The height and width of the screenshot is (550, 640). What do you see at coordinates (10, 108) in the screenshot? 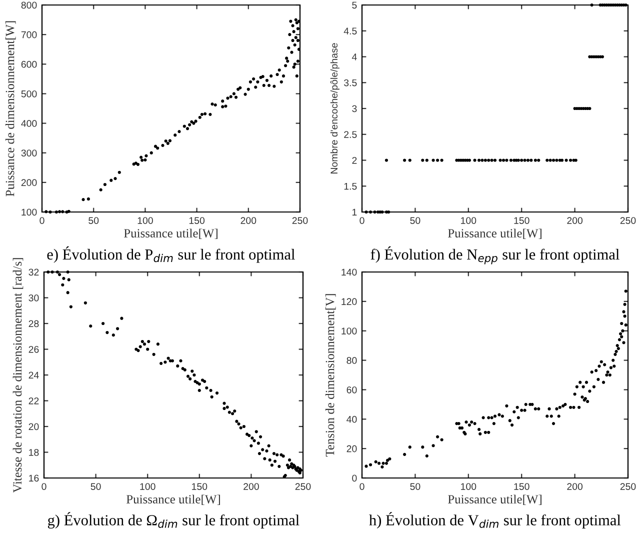
I see `y-axis-title: Puissance de dimensionnement[W]` at bounding box center [10, 108].